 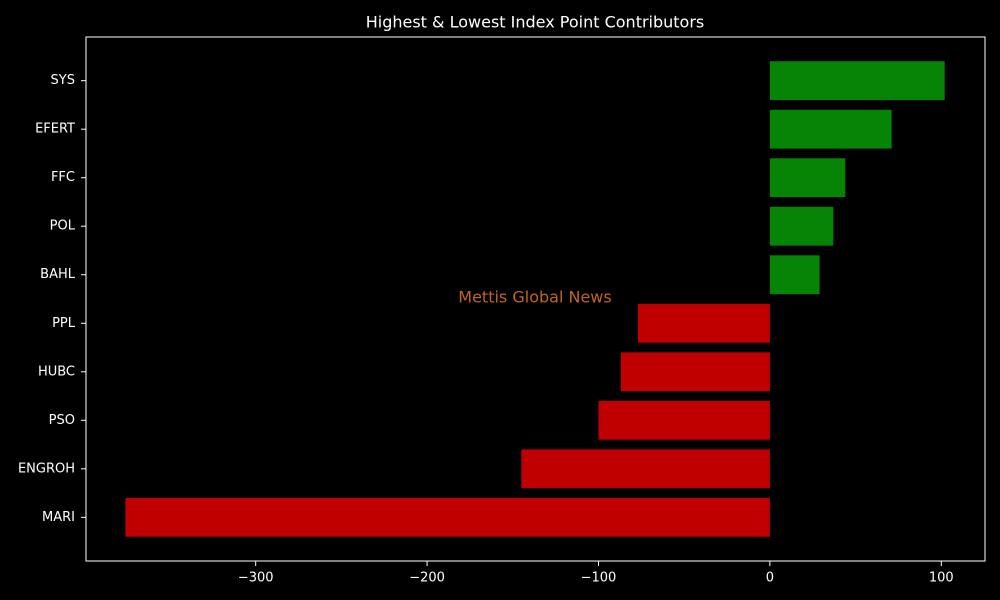 I want to click on x-tick-label: −200, so click(x=427, y=578).